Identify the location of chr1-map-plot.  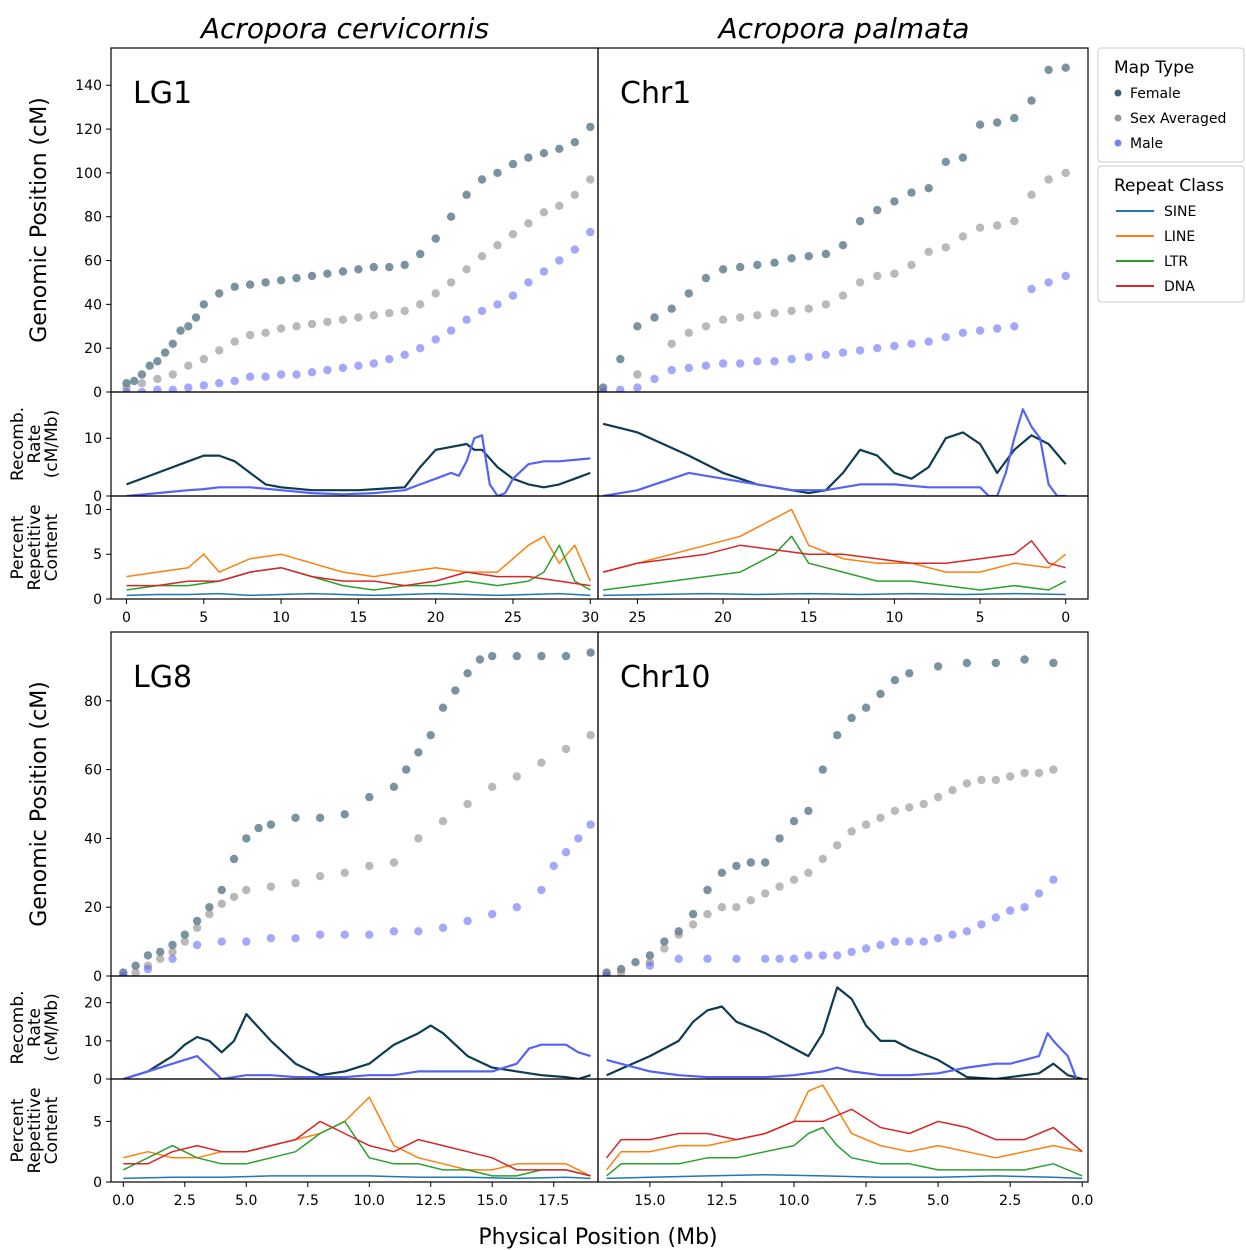
(834, 227).